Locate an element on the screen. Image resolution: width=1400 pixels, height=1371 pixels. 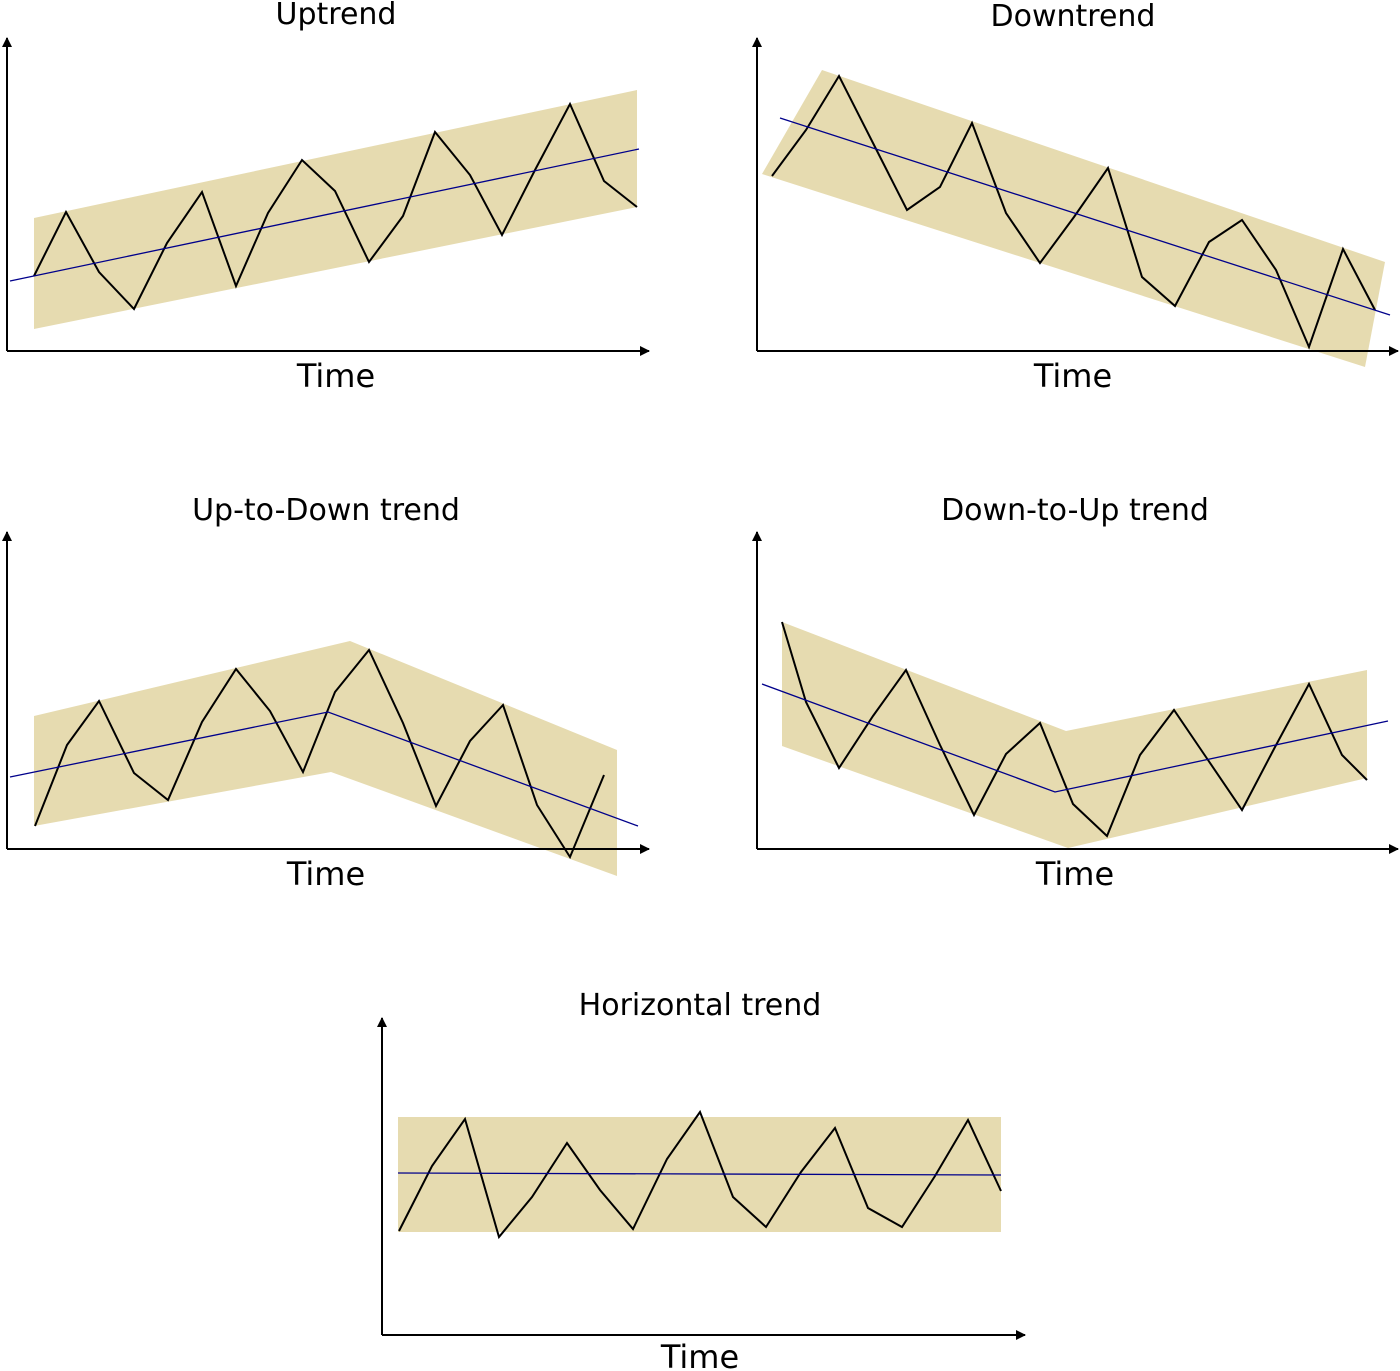
panel-horizontal: Horizontal trend Time is located at coordinates (701, 1179).